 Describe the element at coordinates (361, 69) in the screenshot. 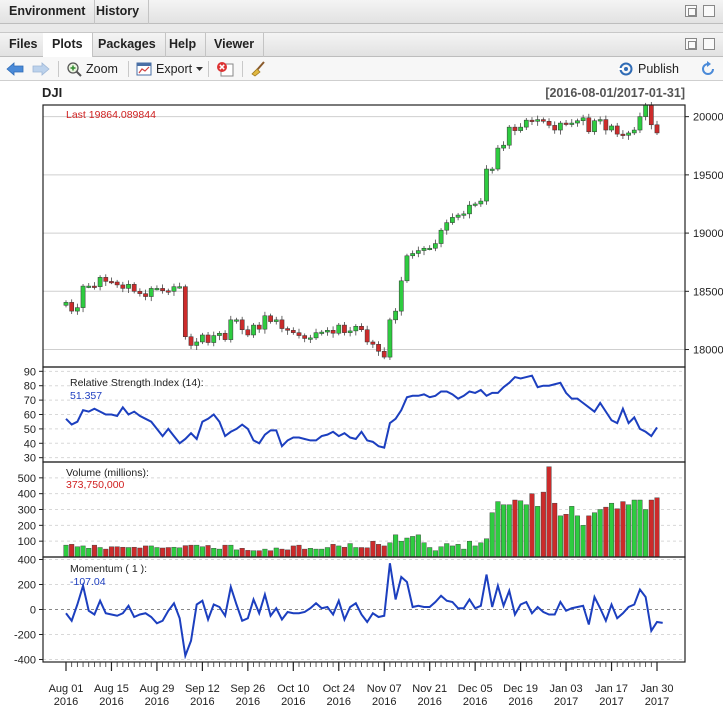

I see `plots-toolbar: Zoom Export Publish` at that location.